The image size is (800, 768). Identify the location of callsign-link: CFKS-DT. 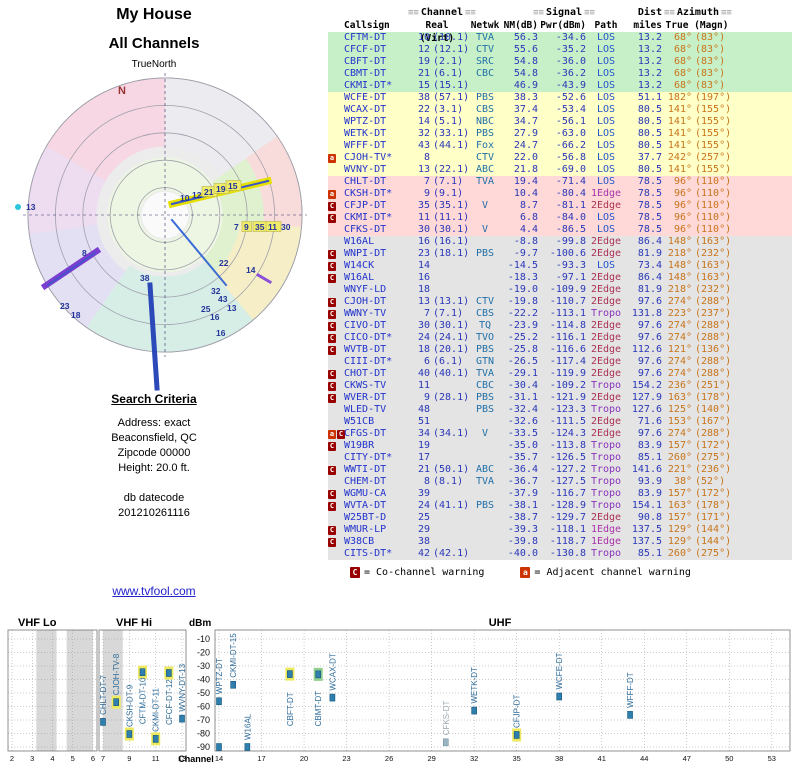
(365, 229).